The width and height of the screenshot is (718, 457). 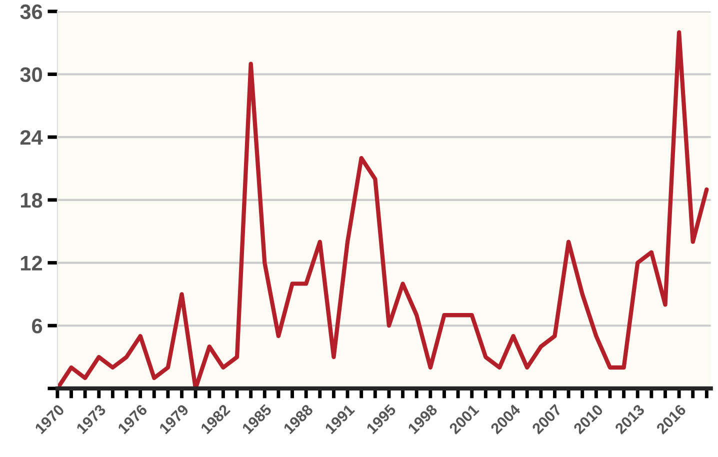 I want to click on y-tick-label: 36, so click(x=31, y=12).